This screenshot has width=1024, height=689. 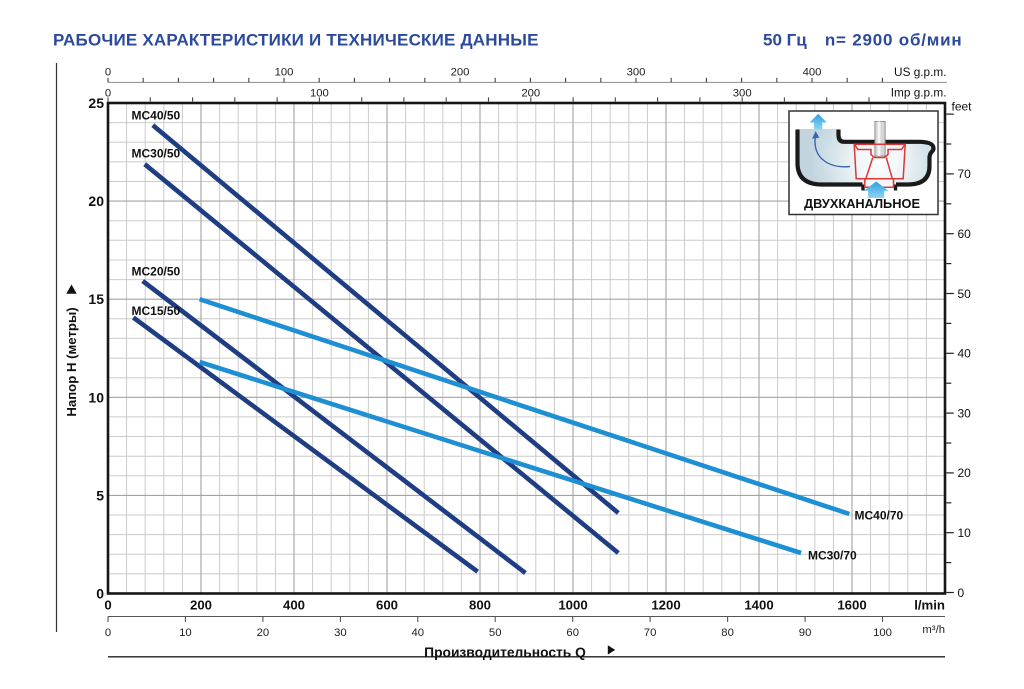 What do you see at coordinates (758, 604) in the screenshot?
I see `svg-text: 1400` at bounding box center [758, 604].